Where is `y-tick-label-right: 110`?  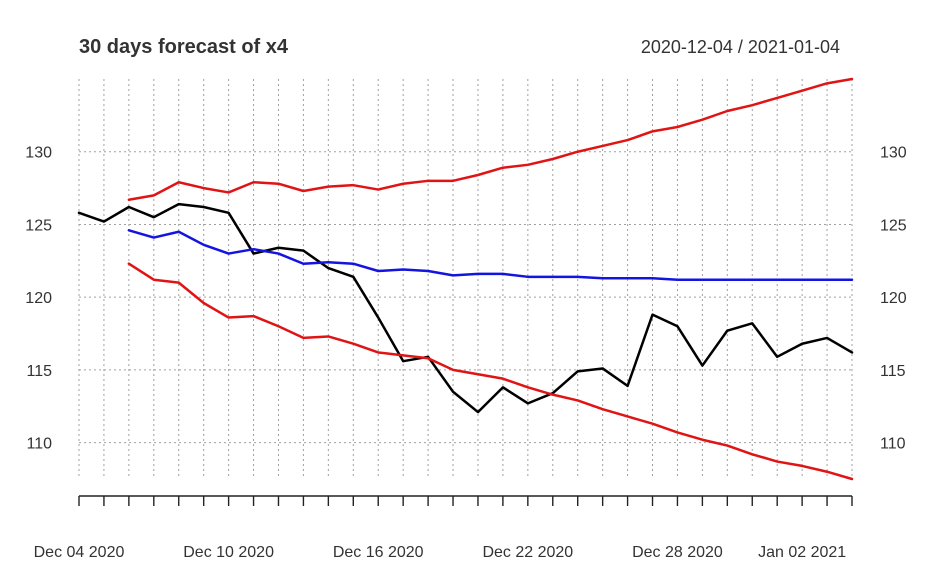
y-tick-label-right: 110 is located at coordinates (893, 444).